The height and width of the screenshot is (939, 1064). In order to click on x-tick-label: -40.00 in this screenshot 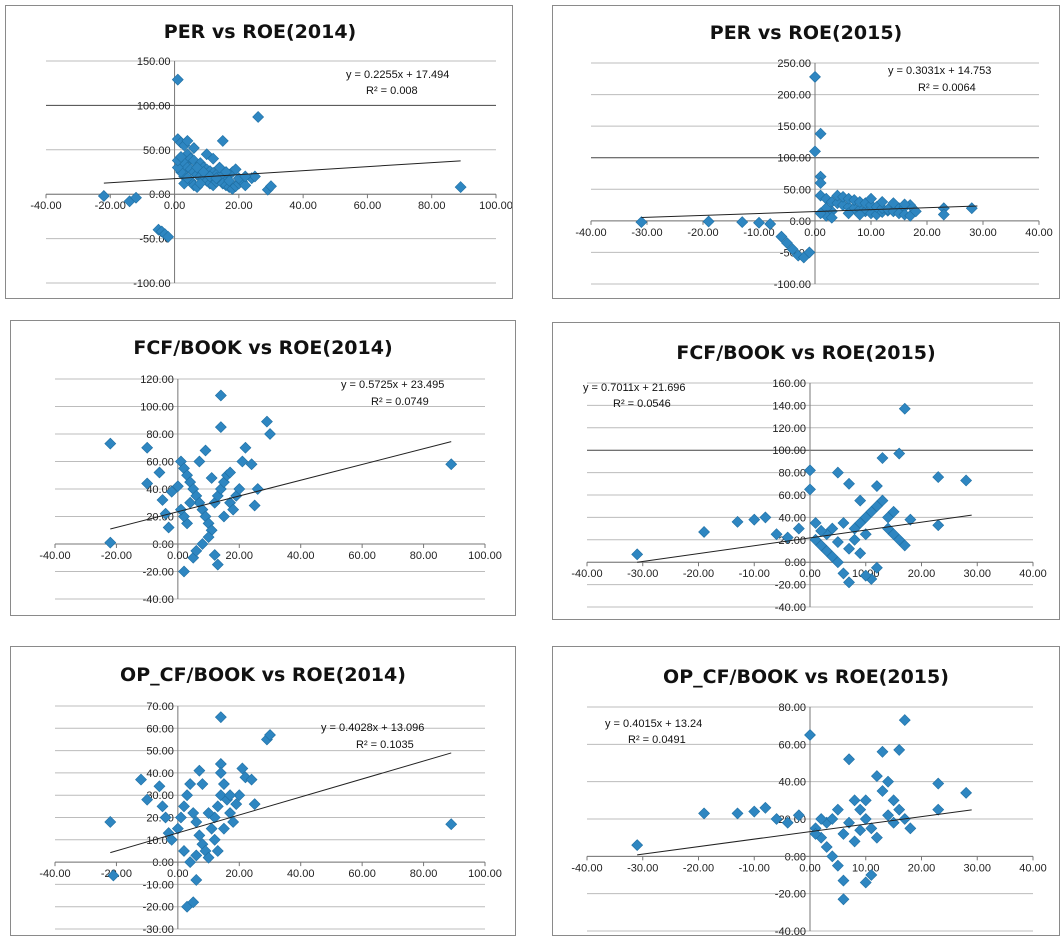, I will do `click(586, 868)`.